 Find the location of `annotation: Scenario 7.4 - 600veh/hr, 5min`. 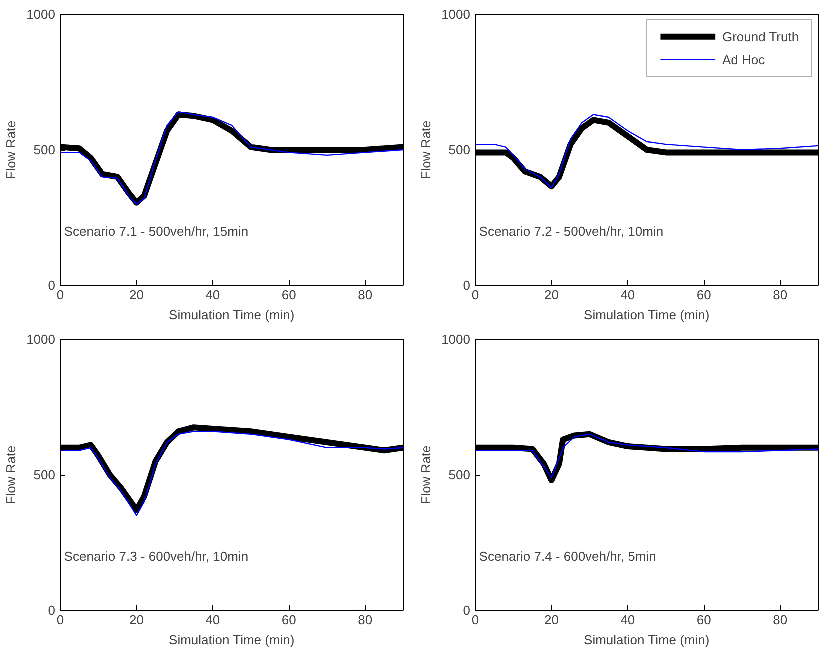

annotation: Scenario 7.4 - 600veh/hr, 5min is located at coordinates (567, 556).